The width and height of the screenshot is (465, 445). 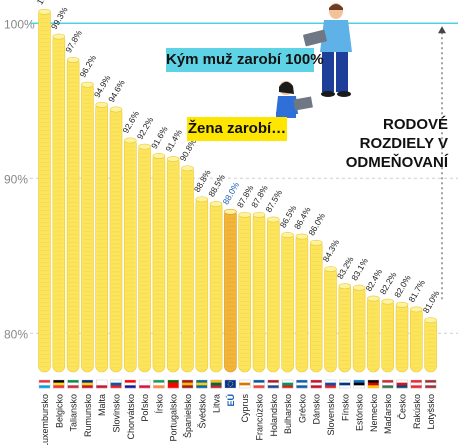 I want to click on category-label: Portugalsko, so click(x=174, y=418).